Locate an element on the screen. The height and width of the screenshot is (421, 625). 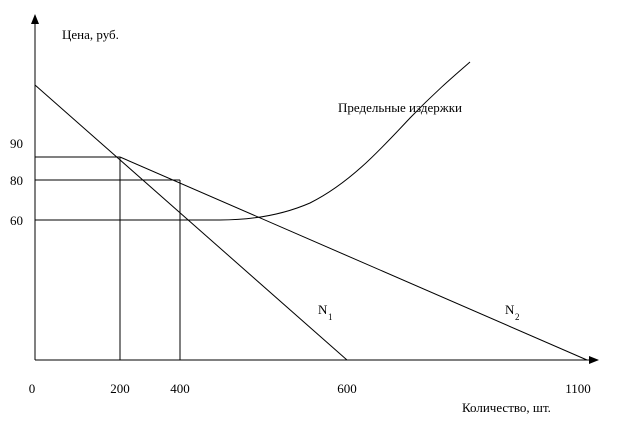
y-axis-label: Цена, руб. is located at coordinates (90, 34).